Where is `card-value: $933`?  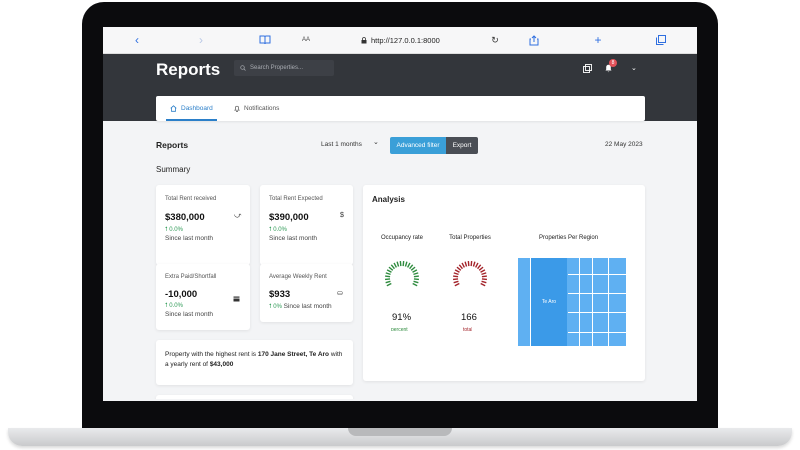
card-value: $933 is located at coordinates (280, 294).